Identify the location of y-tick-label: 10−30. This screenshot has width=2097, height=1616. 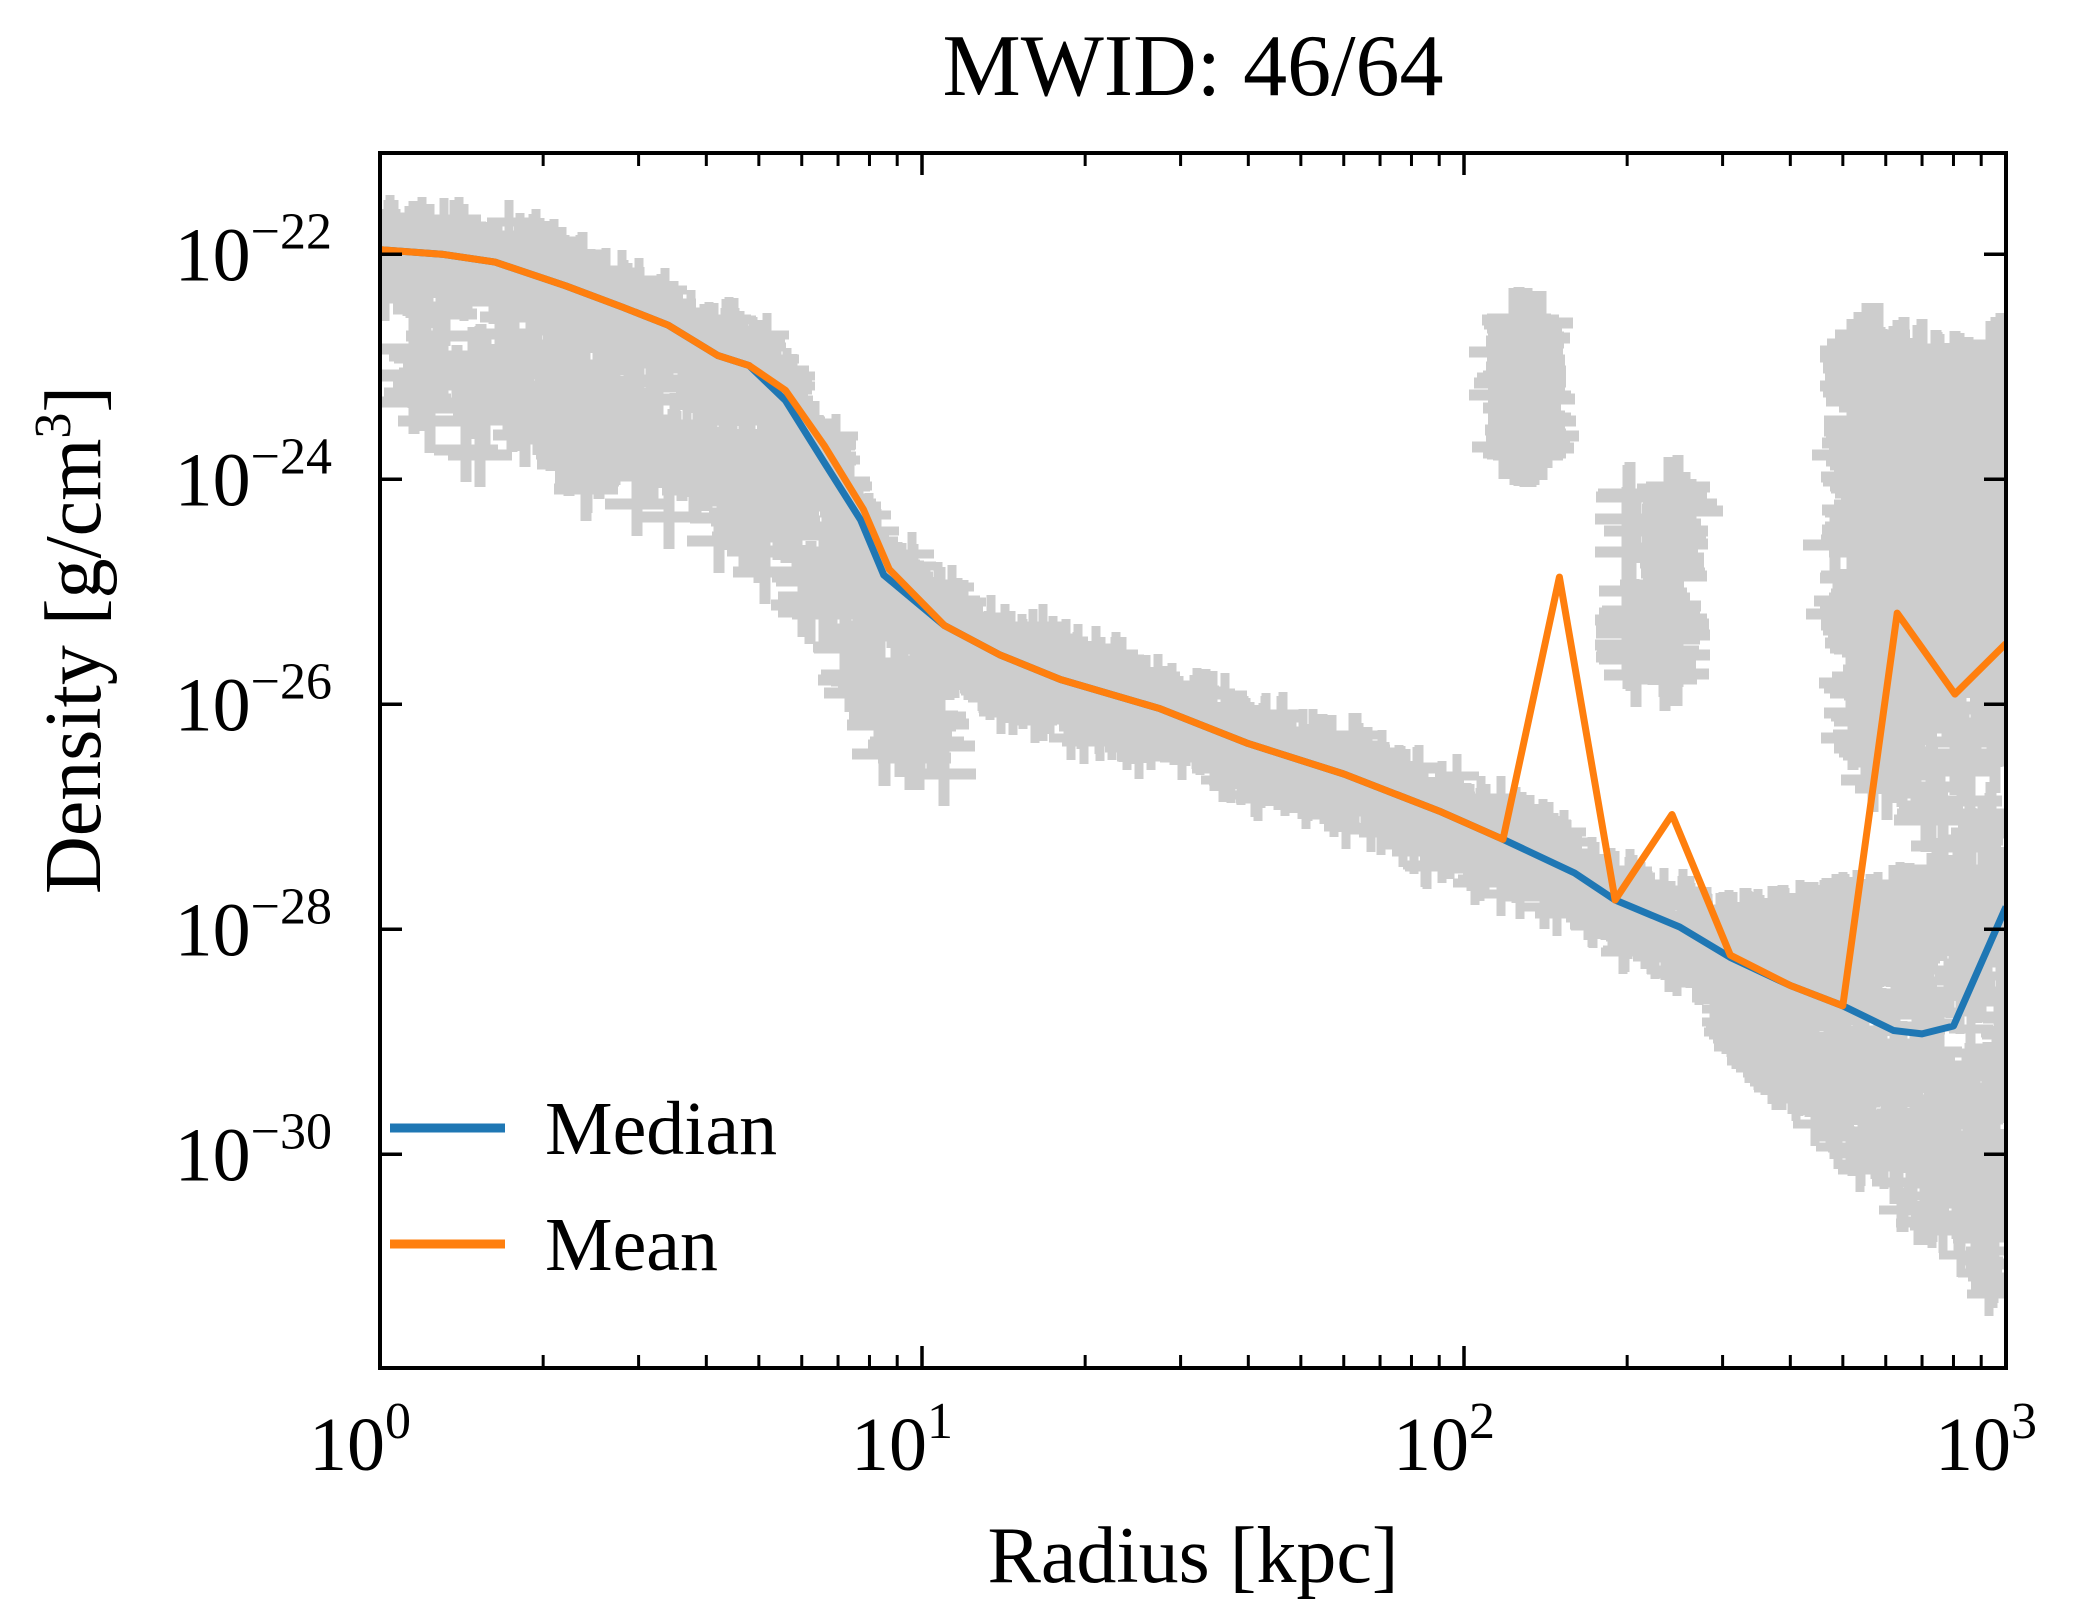
(253, 1150).